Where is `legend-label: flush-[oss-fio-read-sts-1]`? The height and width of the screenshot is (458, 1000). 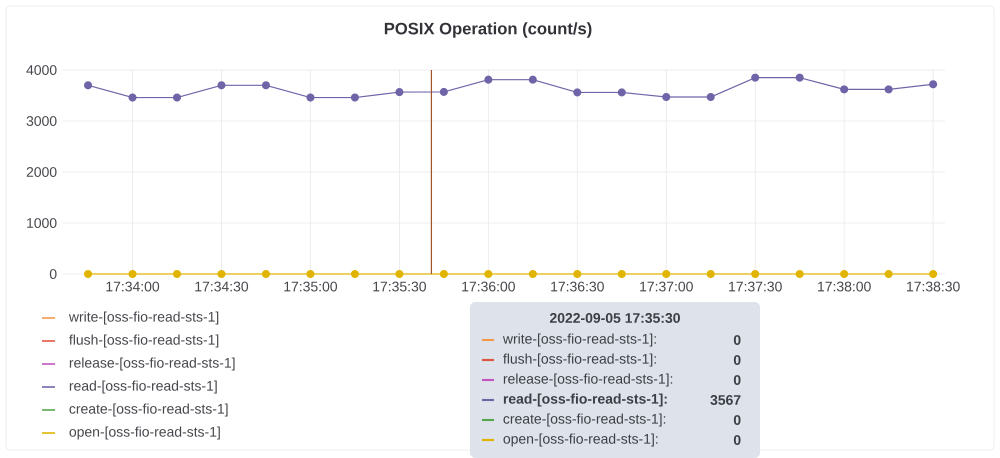 legend-label: flush-[oss-fio-read-sts-1] is located at coordinates (143, 341).